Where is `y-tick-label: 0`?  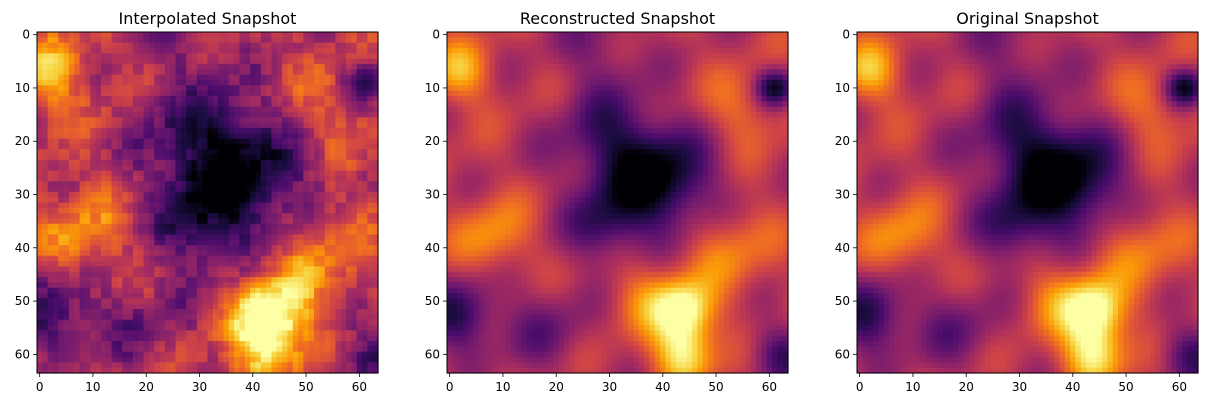 y-tick-label: 0 is located at coordinates (26, 35).